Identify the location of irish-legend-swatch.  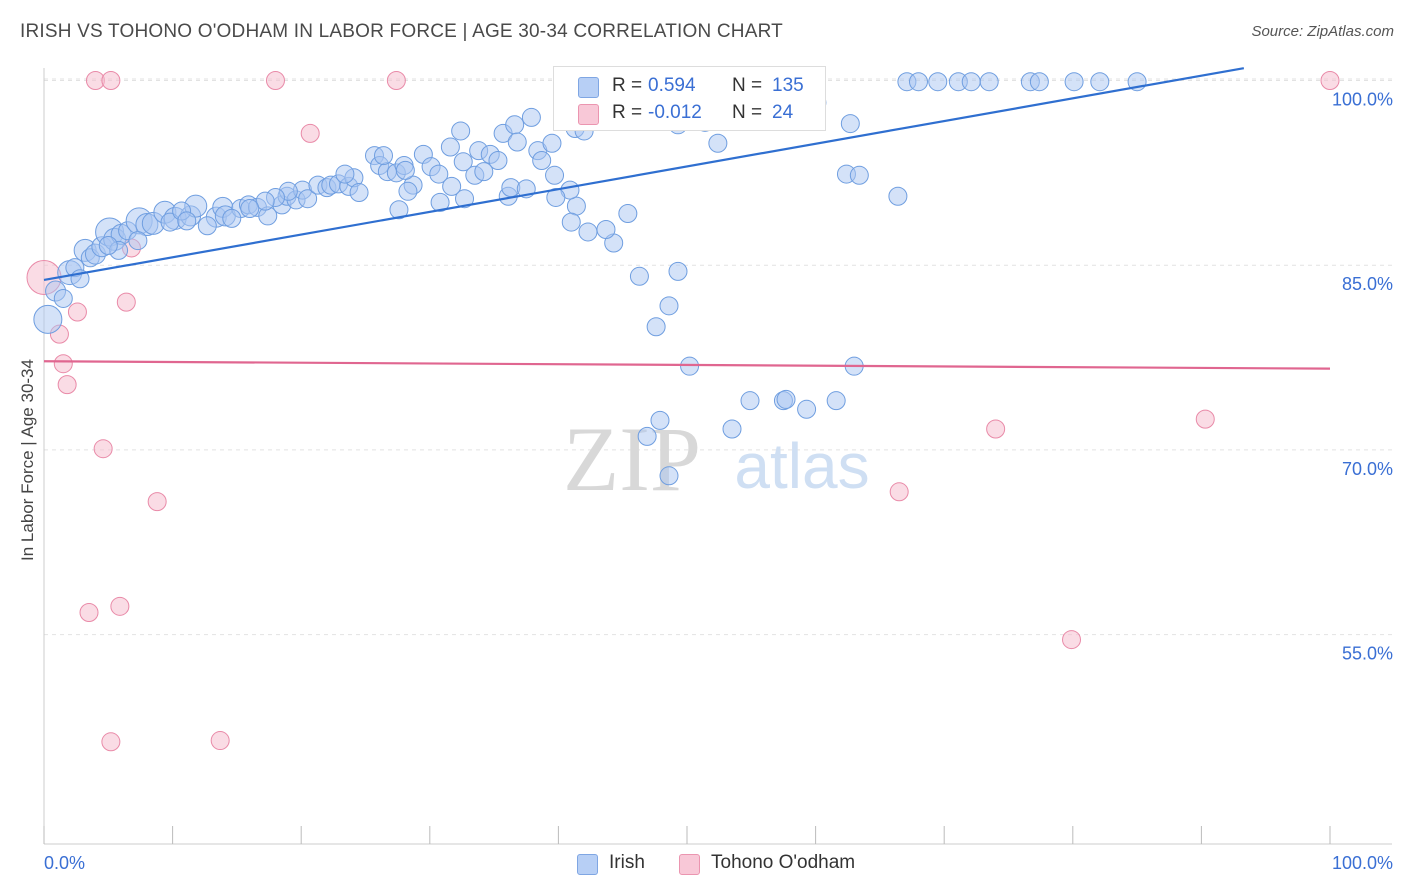
(587, 864).